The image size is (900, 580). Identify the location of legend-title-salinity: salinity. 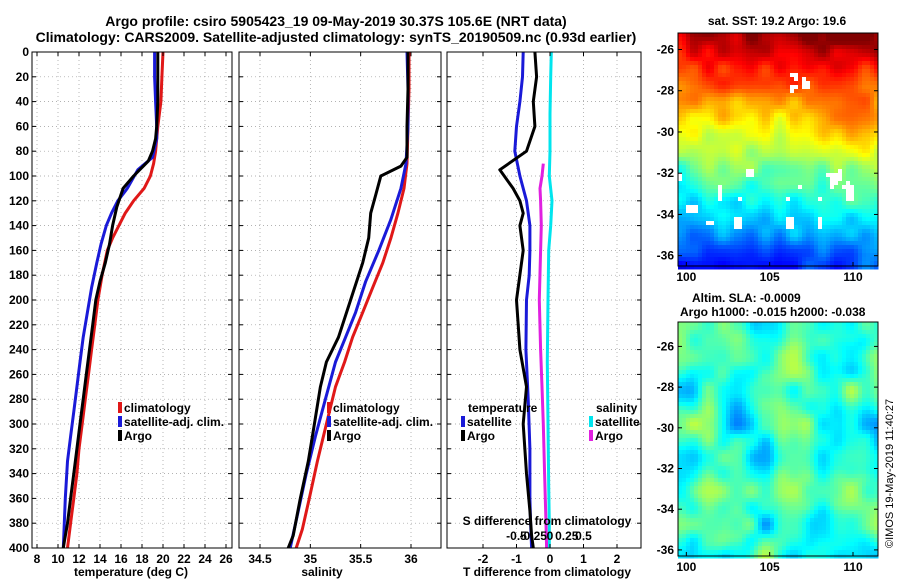
(617, 408).